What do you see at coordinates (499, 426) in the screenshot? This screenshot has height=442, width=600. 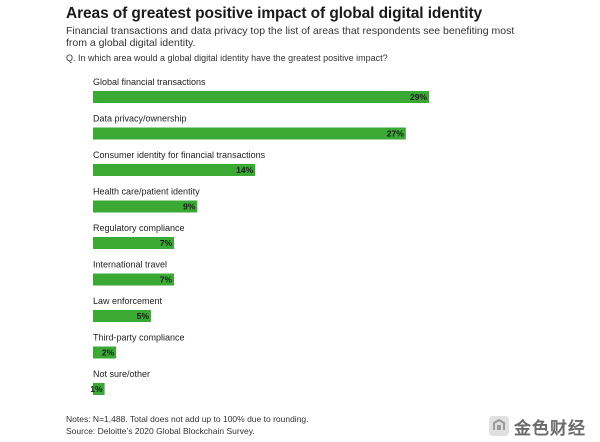 I see `jinse-logo-icon` at bounding box center [499, 426].